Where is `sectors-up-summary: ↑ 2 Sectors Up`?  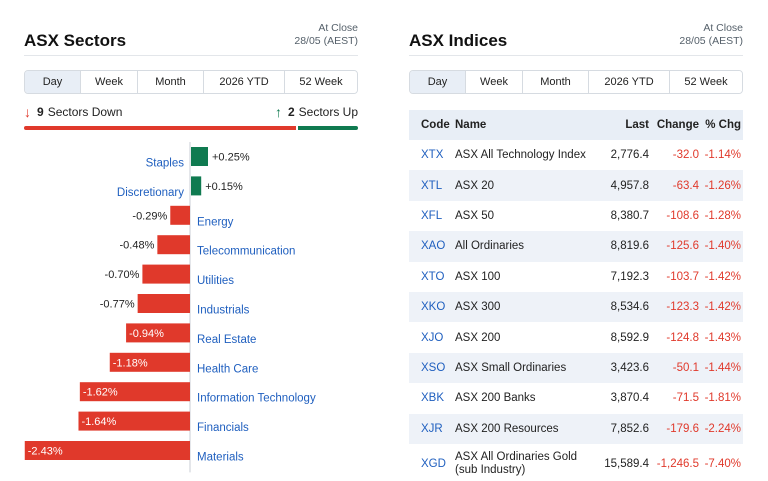
sectors-up-summary: ↑ 2 Sectors Up is located at coordinates (316, 112).